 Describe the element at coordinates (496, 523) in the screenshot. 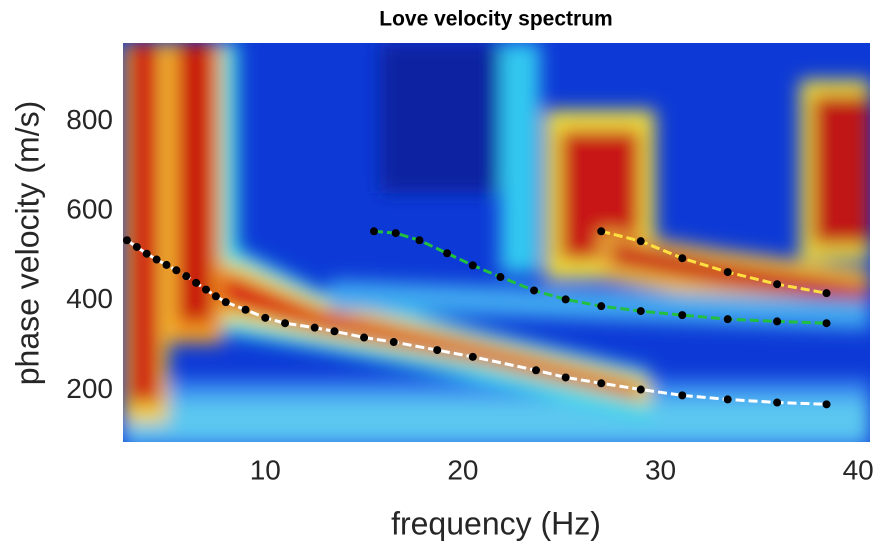

I see `x-axis-label: frequency (Hz)` at that location.